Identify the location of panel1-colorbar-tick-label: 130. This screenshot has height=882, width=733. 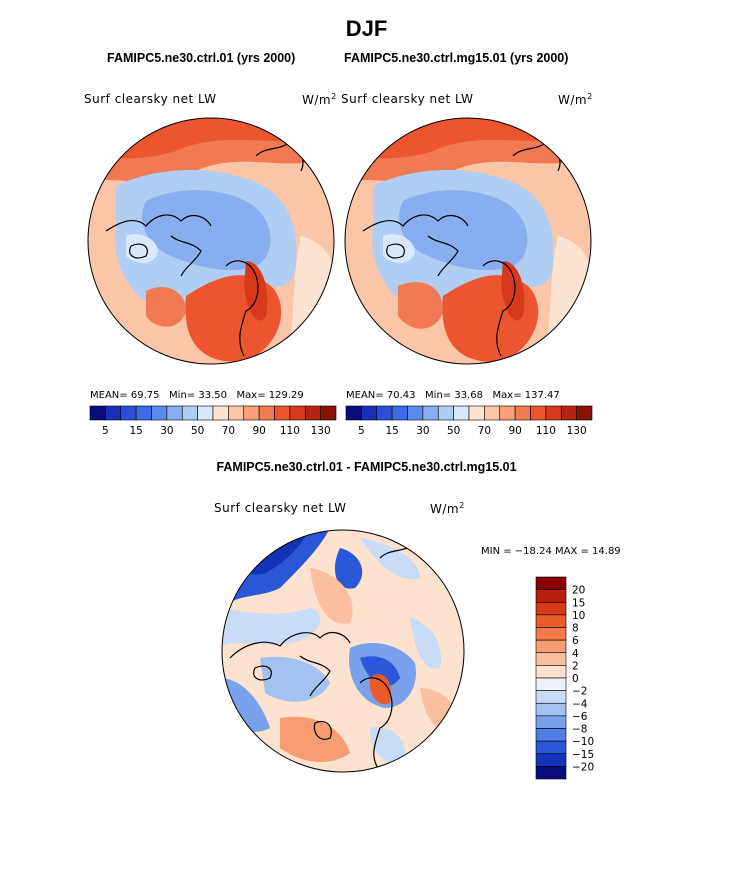
(321, 431).